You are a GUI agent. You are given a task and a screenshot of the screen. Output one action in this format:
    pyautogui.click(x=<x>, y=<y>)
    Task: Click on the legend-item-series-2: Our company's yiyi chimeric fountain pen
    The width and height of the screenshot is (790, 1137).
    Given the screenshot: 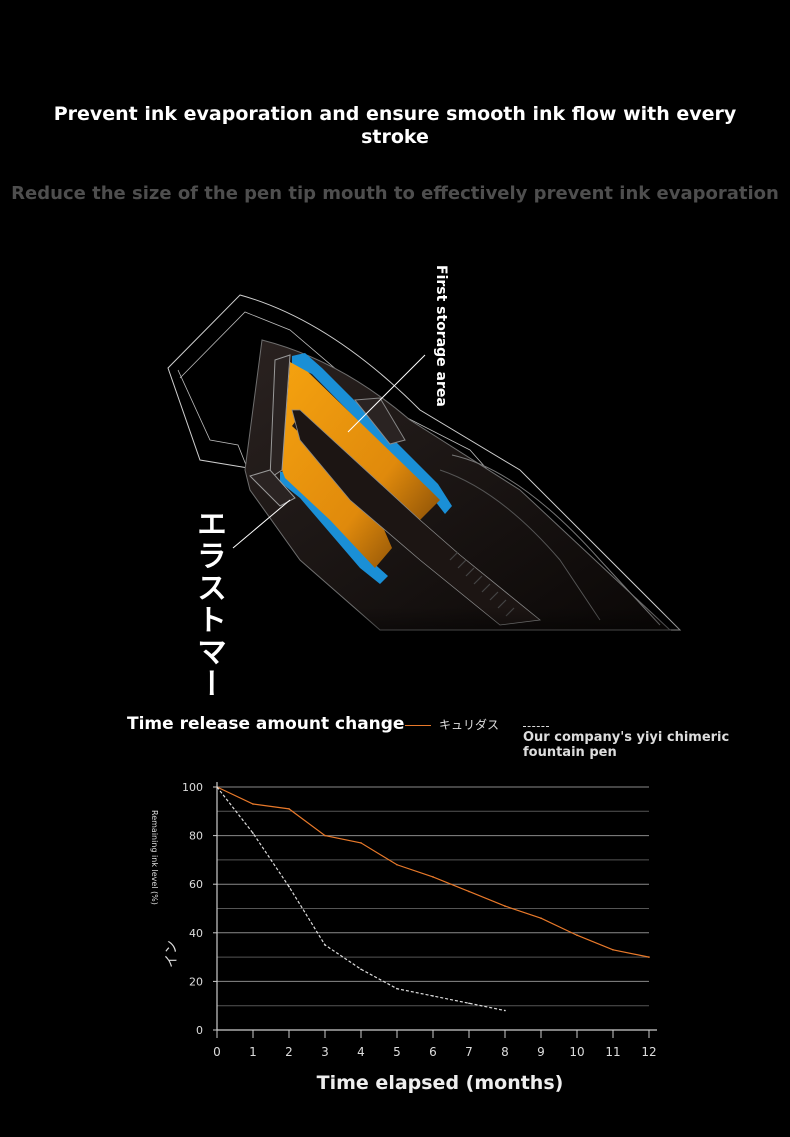 What is the action you would take?
    pyautogui.click(x=648, y=738)
    